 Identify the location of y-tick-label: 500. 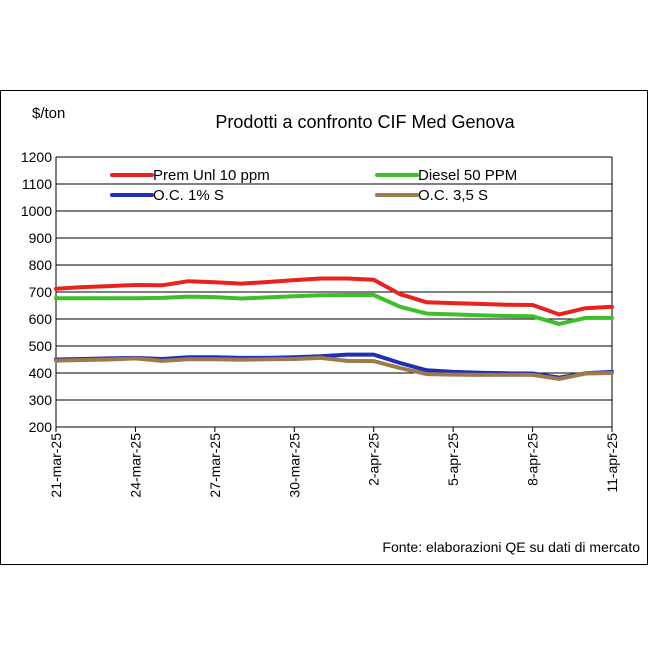
(41, 346).